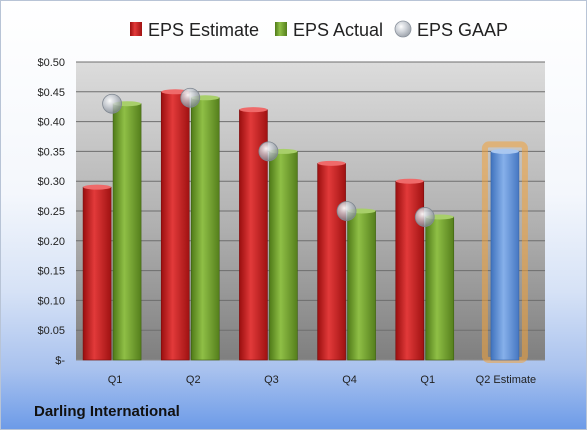  I want to click on y-tick-label: $-, so click(60, 361).